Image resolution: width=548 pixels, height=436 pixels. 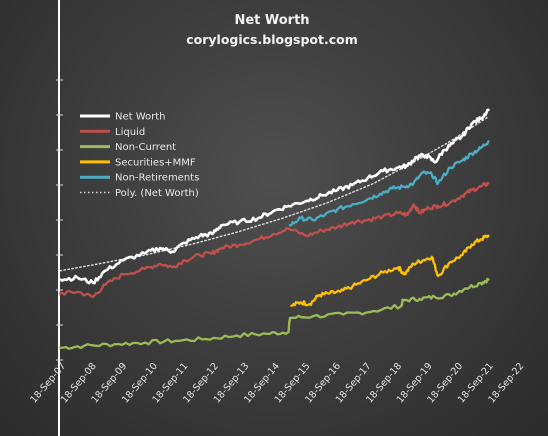 I want to click on series-line-non-current, so click(x=274, y=313).